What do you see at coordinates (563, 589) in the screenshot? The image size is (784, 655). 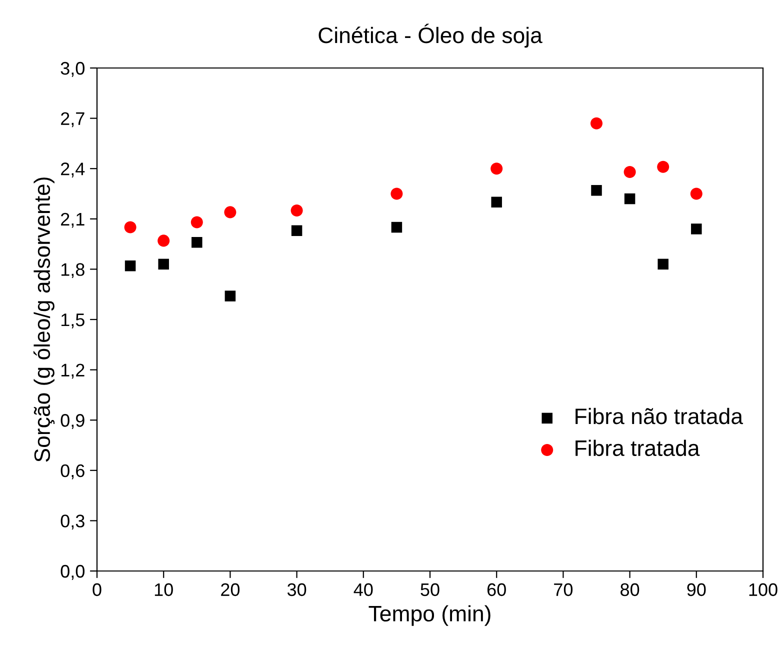 I see `x-tick-label: 70` at bounding box center [563, 589].